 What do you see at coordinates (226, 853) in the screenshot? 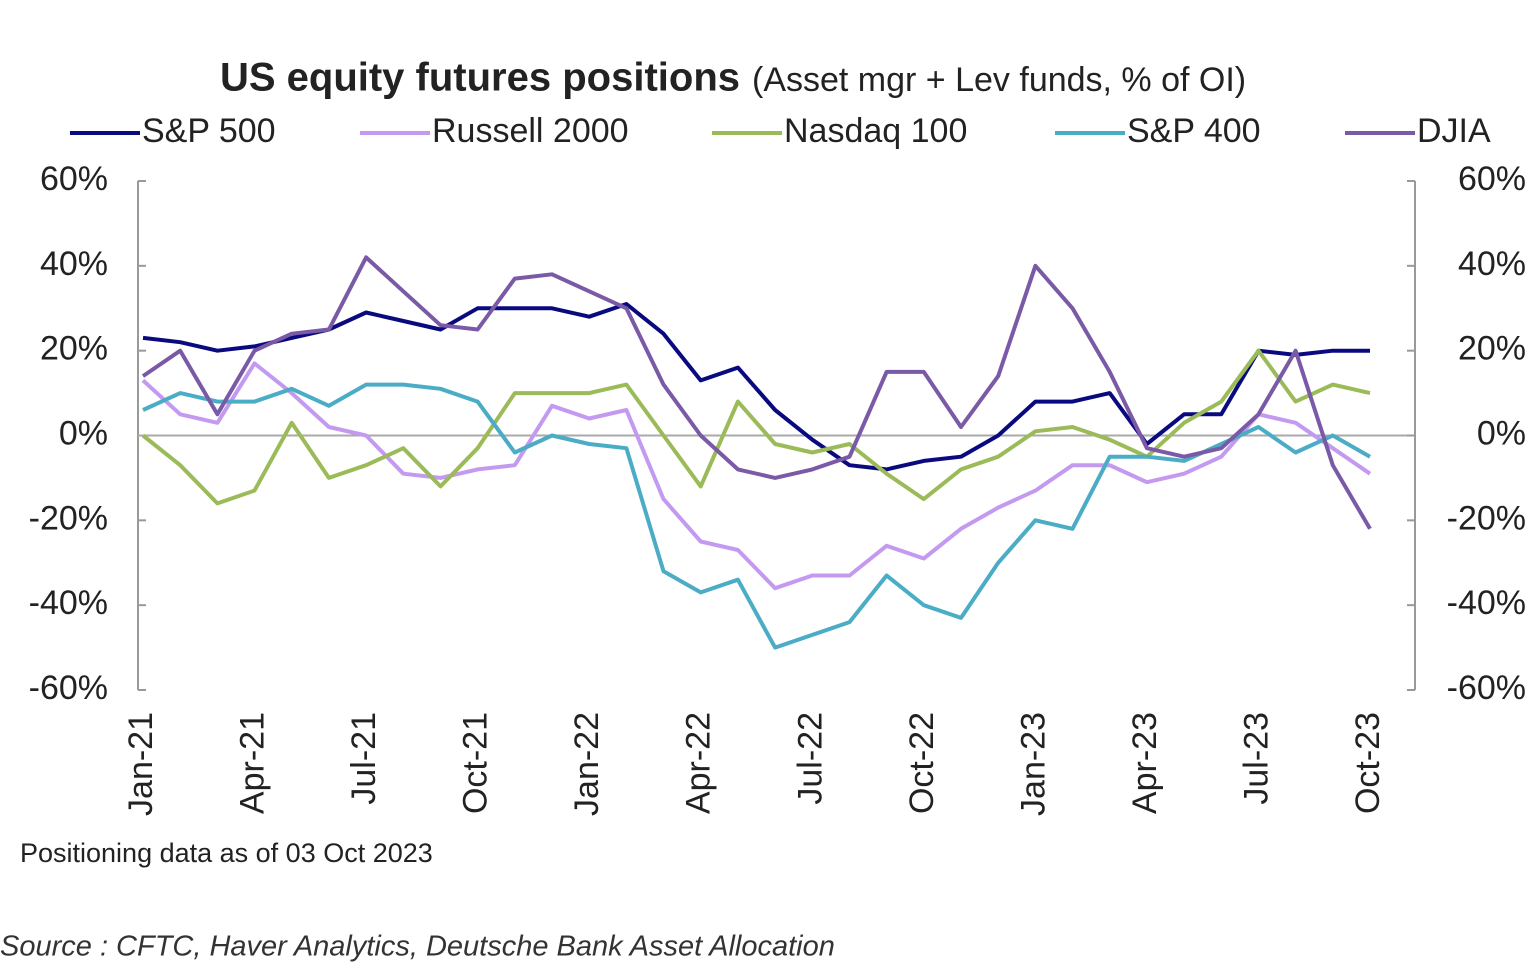
I see `note: Positioning data as of 03 Oct 2023` at bounding box center [226, 853].